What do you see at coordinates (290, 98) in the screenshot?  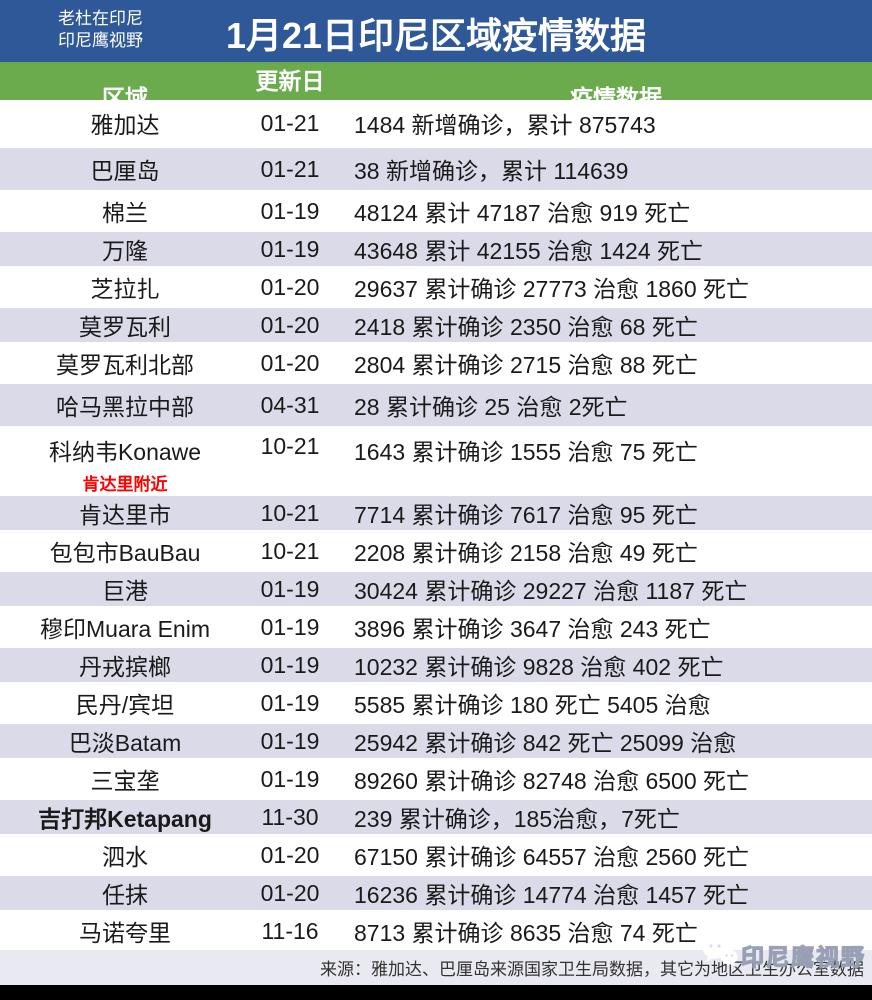 I see `column-header-date: 更新日期` at bounding box center [290, 98].